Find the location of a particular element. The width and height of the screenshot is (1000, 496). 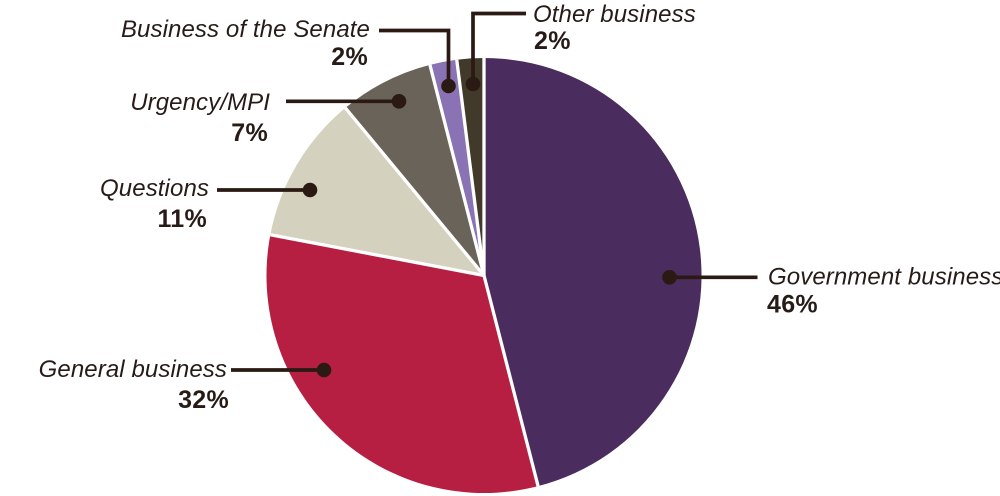

svg-text: 7% is located at coordinates (249, 133).